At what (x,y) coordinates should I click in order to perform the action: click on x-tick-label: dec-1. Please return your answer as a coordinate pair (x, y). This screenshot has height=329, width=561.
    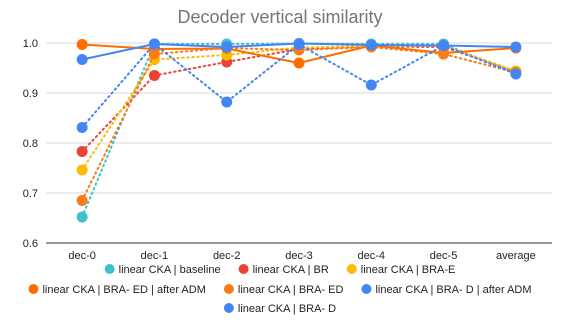
    Looking at the image, I should click on (155, 256).